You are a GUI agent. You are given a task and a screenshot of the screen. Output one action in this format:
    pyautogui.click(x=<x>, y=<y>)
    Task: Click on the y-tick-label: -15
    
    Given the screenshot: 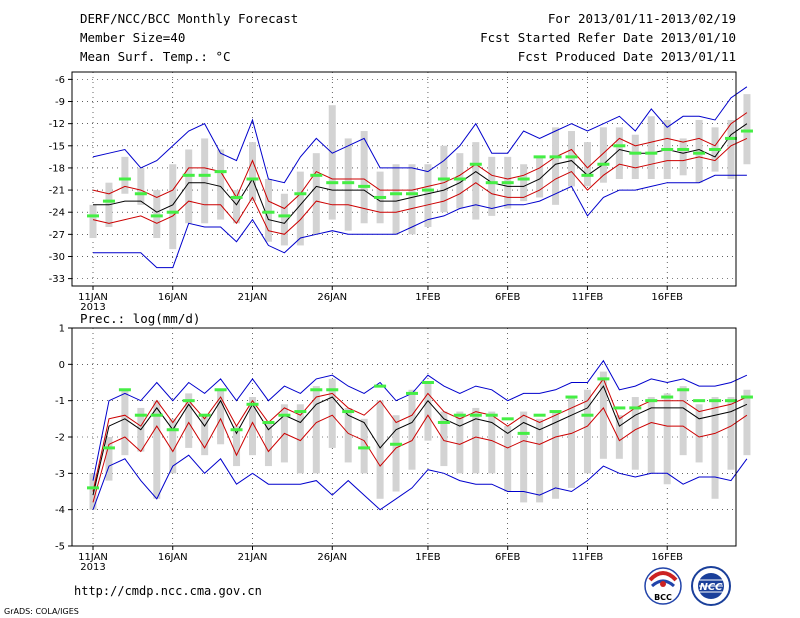 What is the action you would take?
    pyautogui.click(x=57, y=146)
    